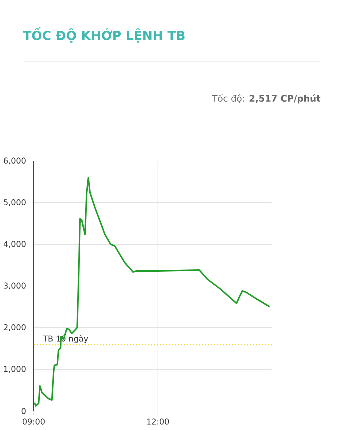 The height and width of the screenshot is (430, 343). I want to click on y-tick-label: 1,000, so click(15, 370).